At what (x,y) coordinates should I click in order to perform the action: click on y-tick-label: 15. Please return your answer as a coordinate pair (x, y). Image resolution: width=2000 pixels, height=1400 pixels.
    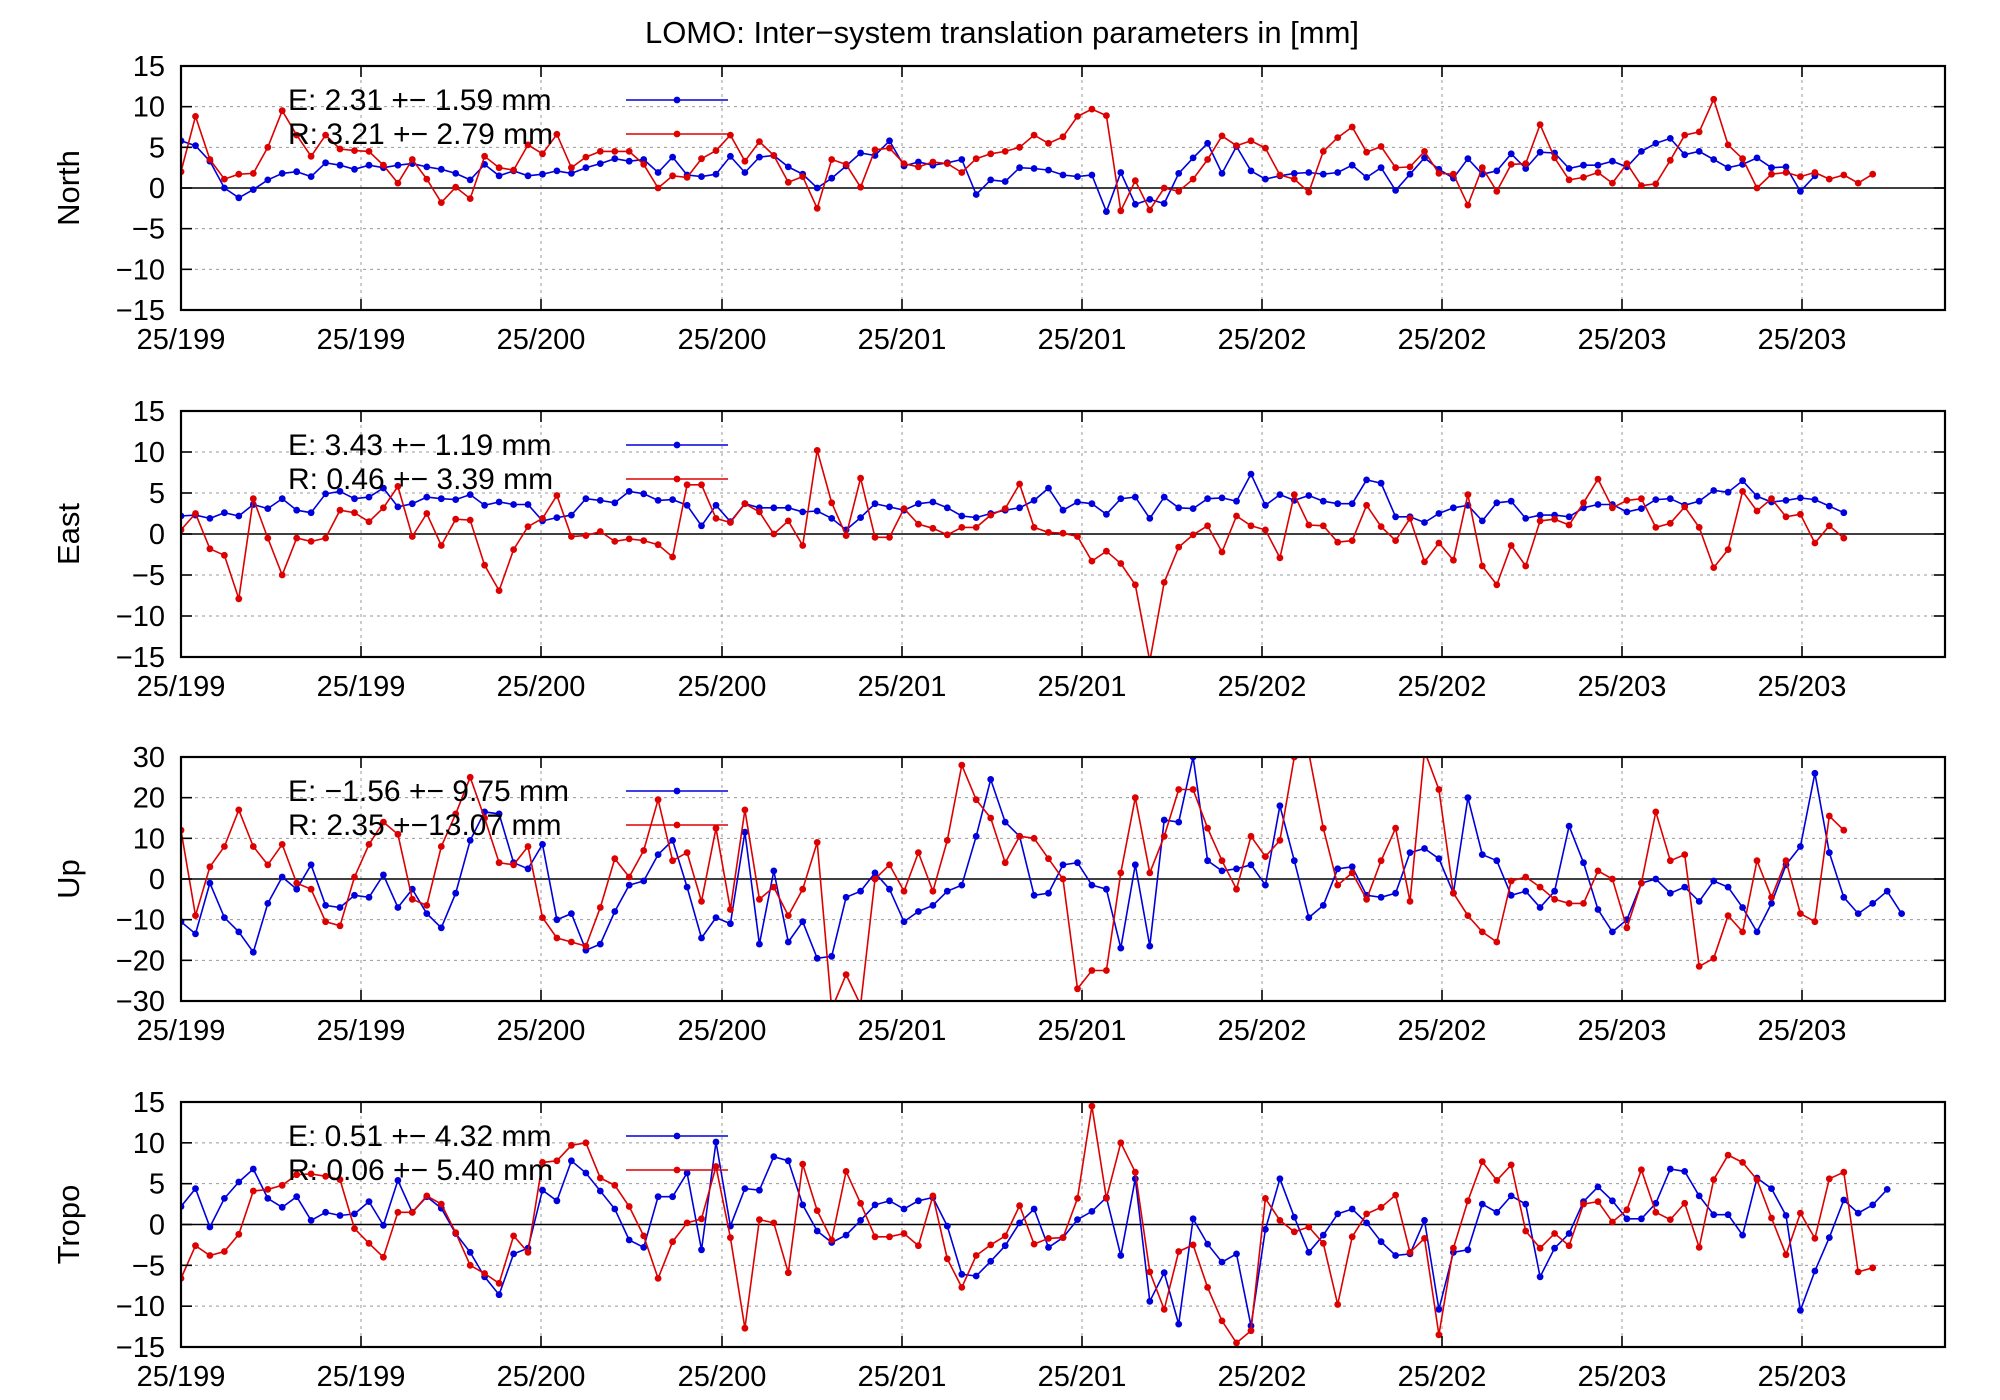
    Looking at the image, I should click on (149, 1103).